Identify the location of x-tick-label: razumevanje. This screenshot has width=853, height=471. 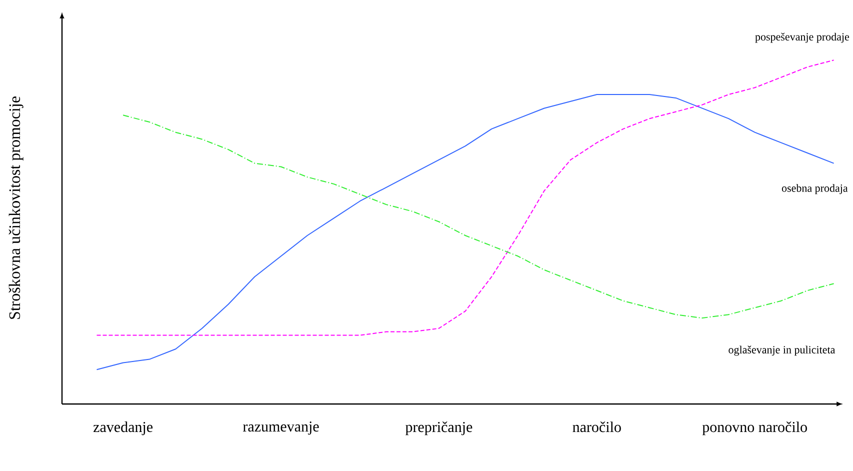
(281, 428).